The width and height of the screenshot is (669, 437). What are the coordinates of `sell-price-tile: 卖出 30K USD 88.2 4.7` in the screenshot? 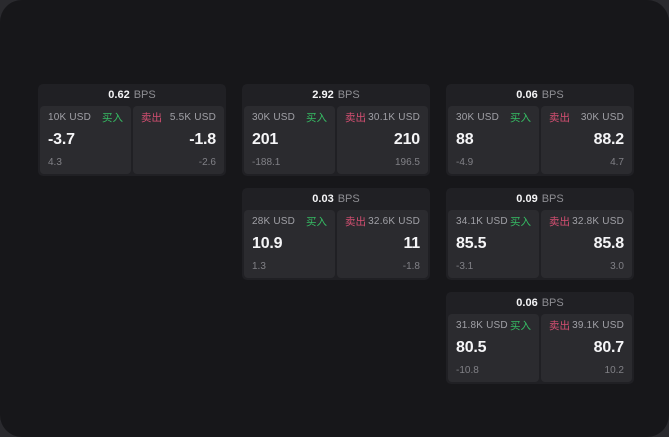 It's located at (586, 140).